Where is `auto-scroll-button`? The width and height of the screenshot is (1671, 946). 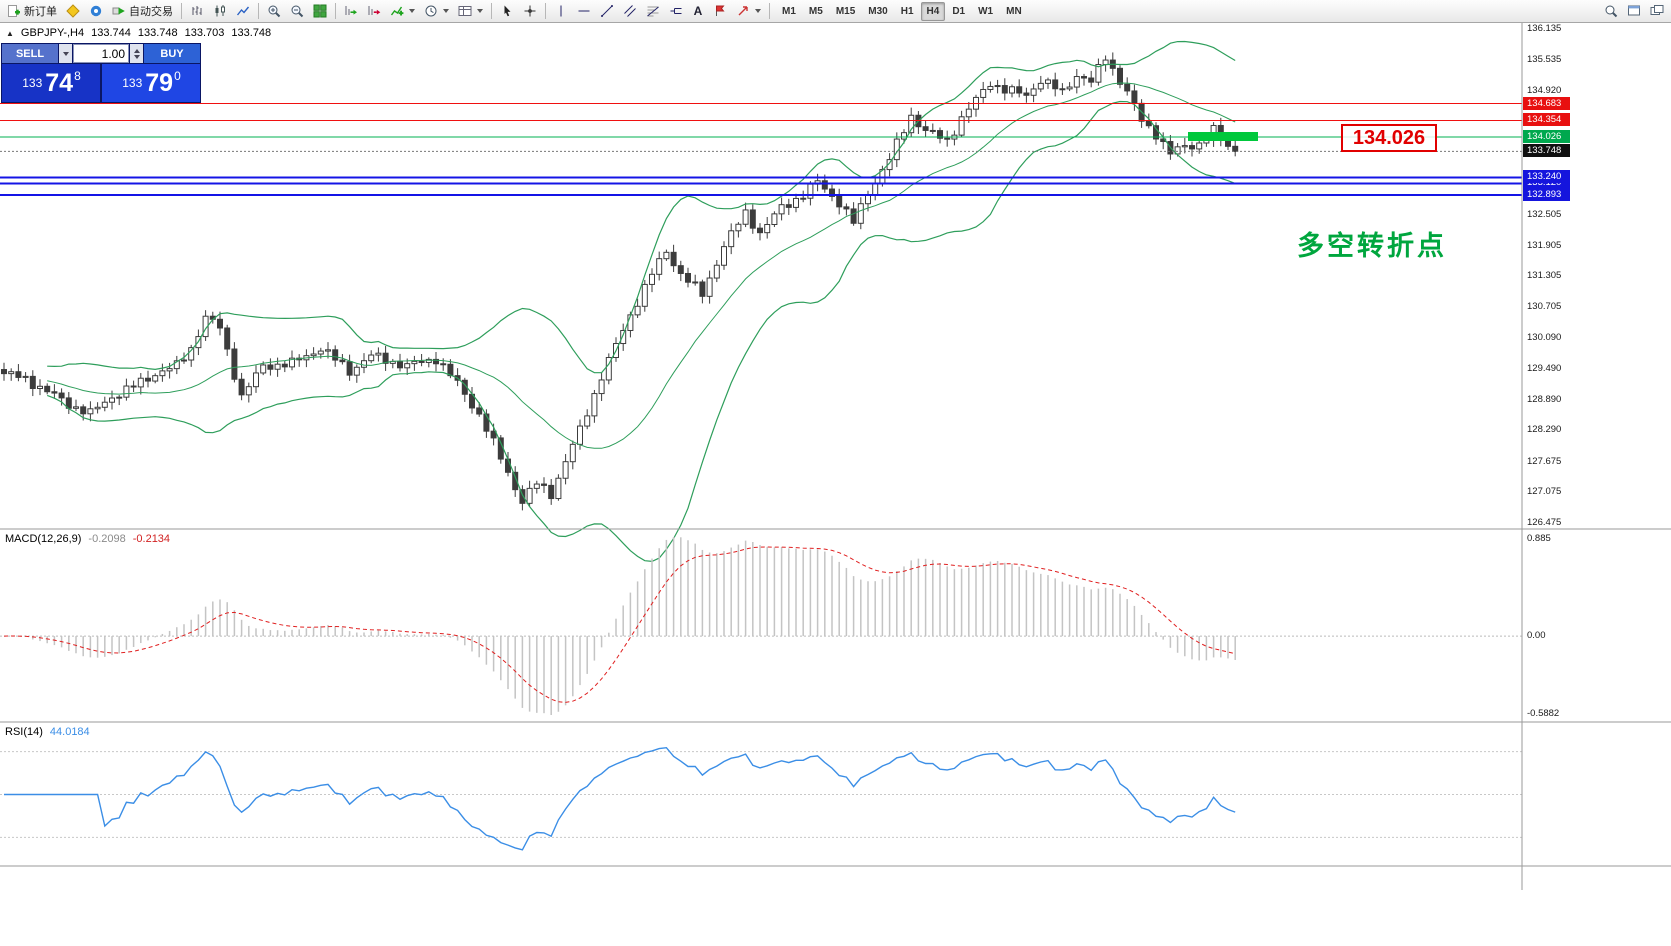 auto-scroll-button is located at coordinates (351, 11).